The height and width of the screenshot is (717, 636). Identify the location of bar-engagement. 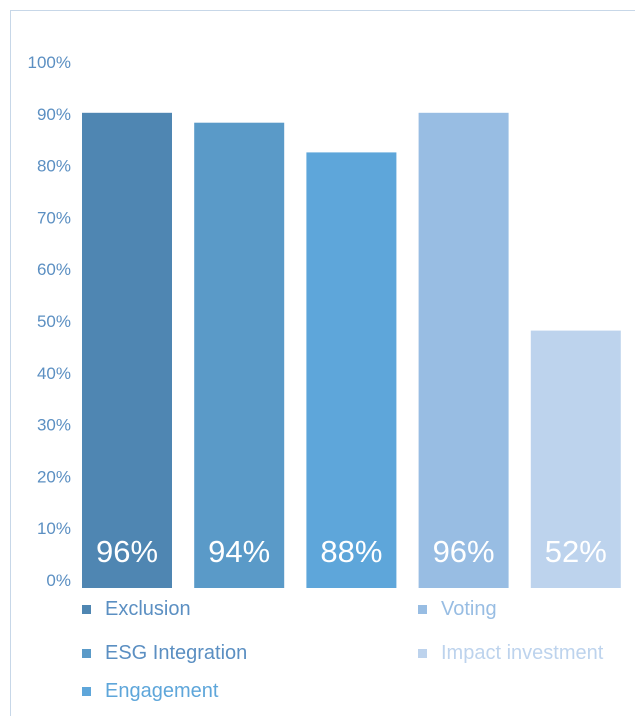
(351, 370).